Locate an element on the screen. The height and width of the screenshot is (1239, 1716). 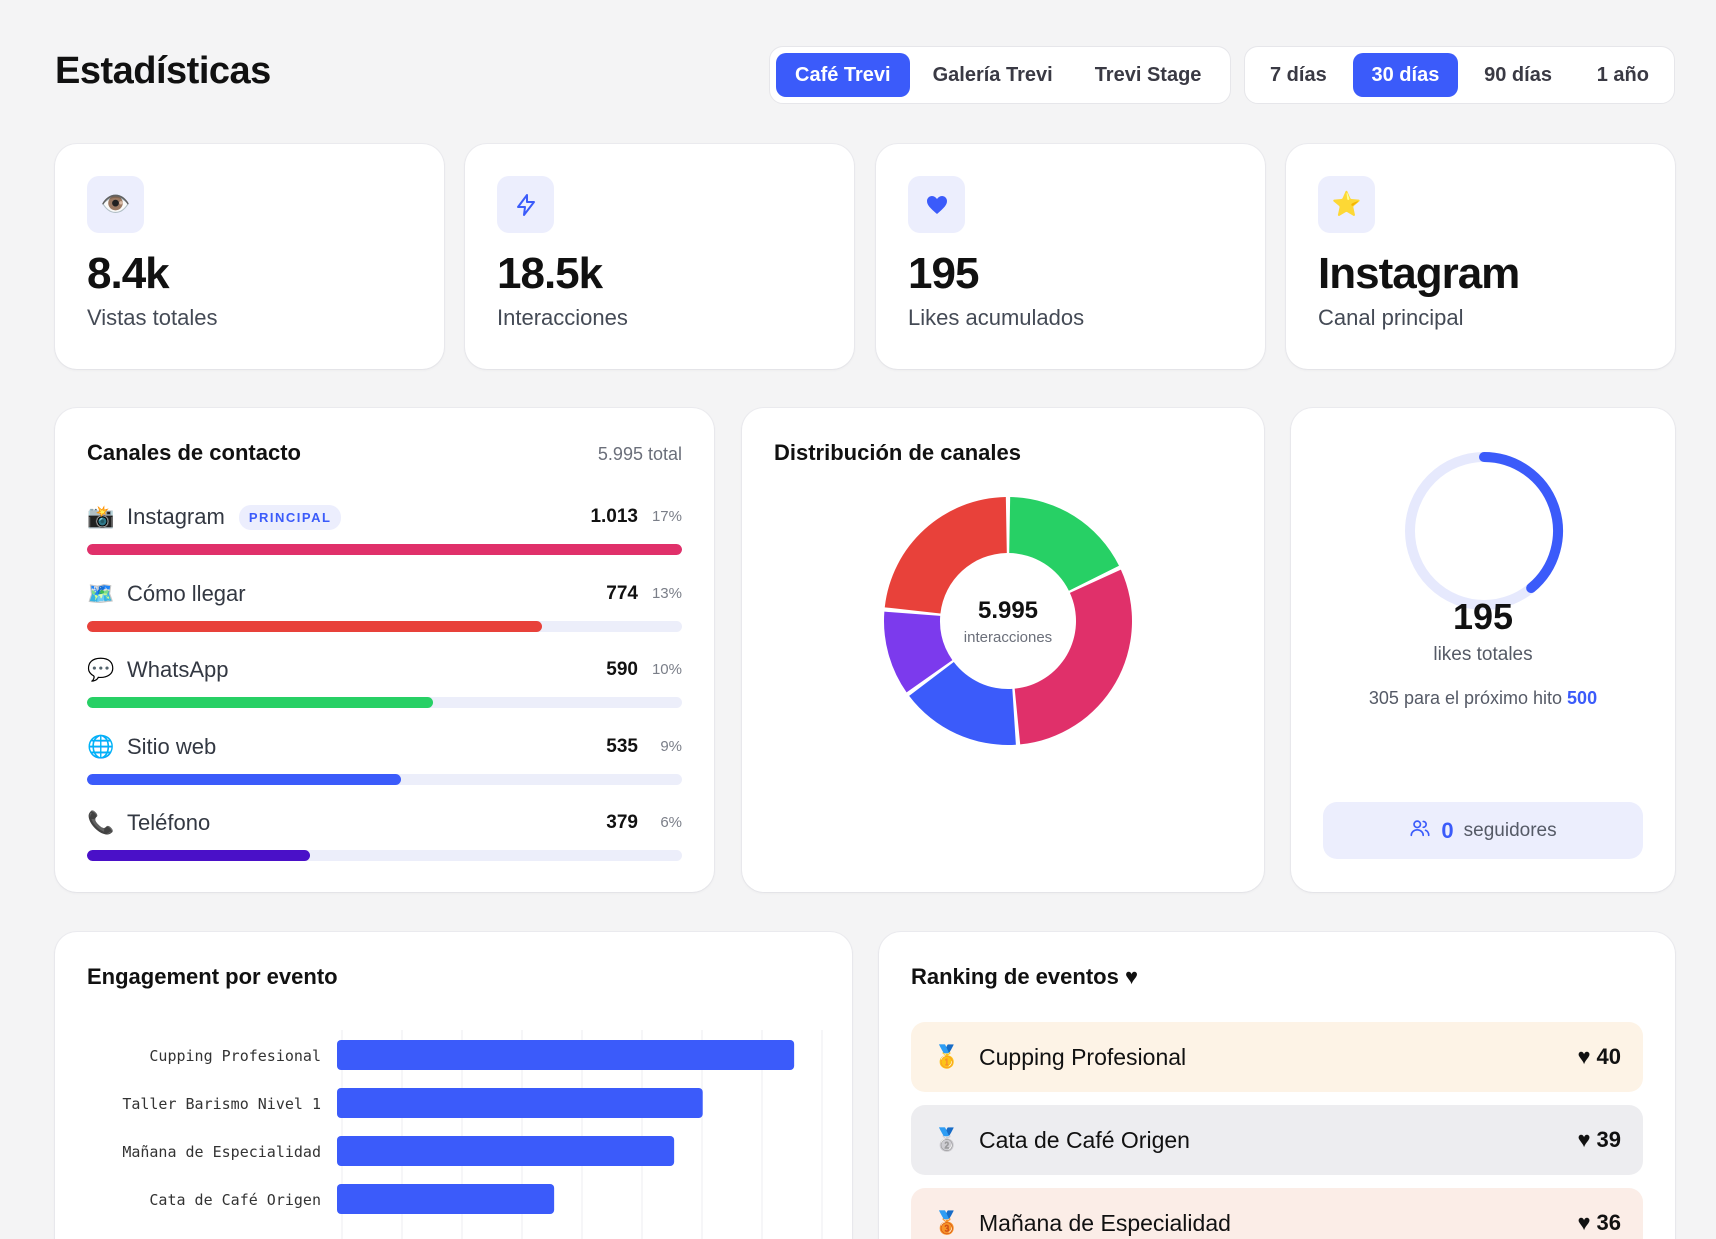
ring-progress is located at coordinates (1521, 523).